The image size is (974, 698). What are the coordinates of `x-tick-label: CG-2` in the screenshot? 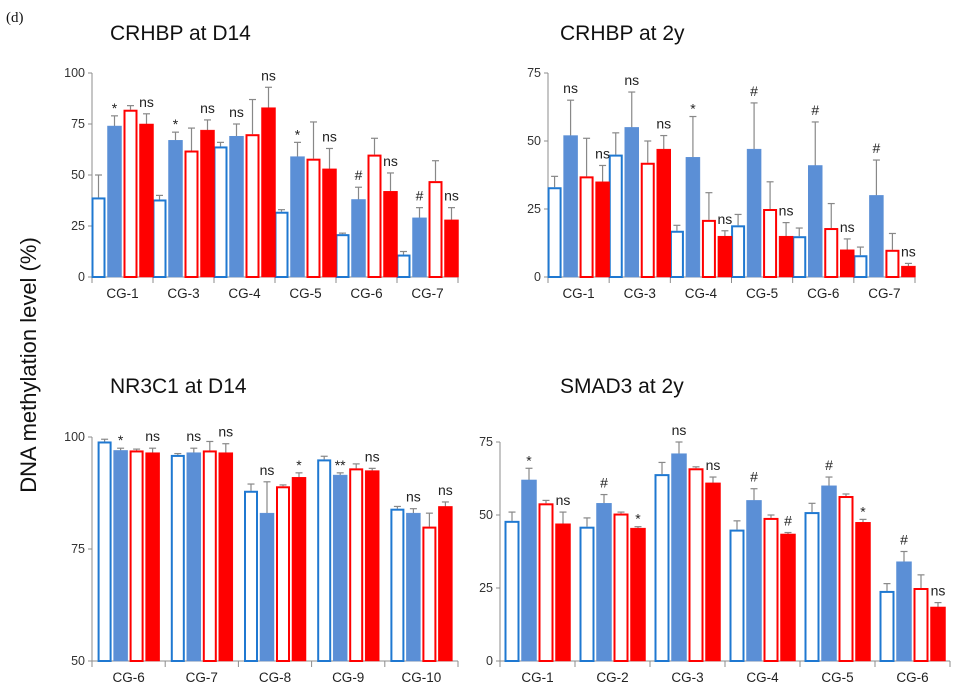 It's located at (612, 677).